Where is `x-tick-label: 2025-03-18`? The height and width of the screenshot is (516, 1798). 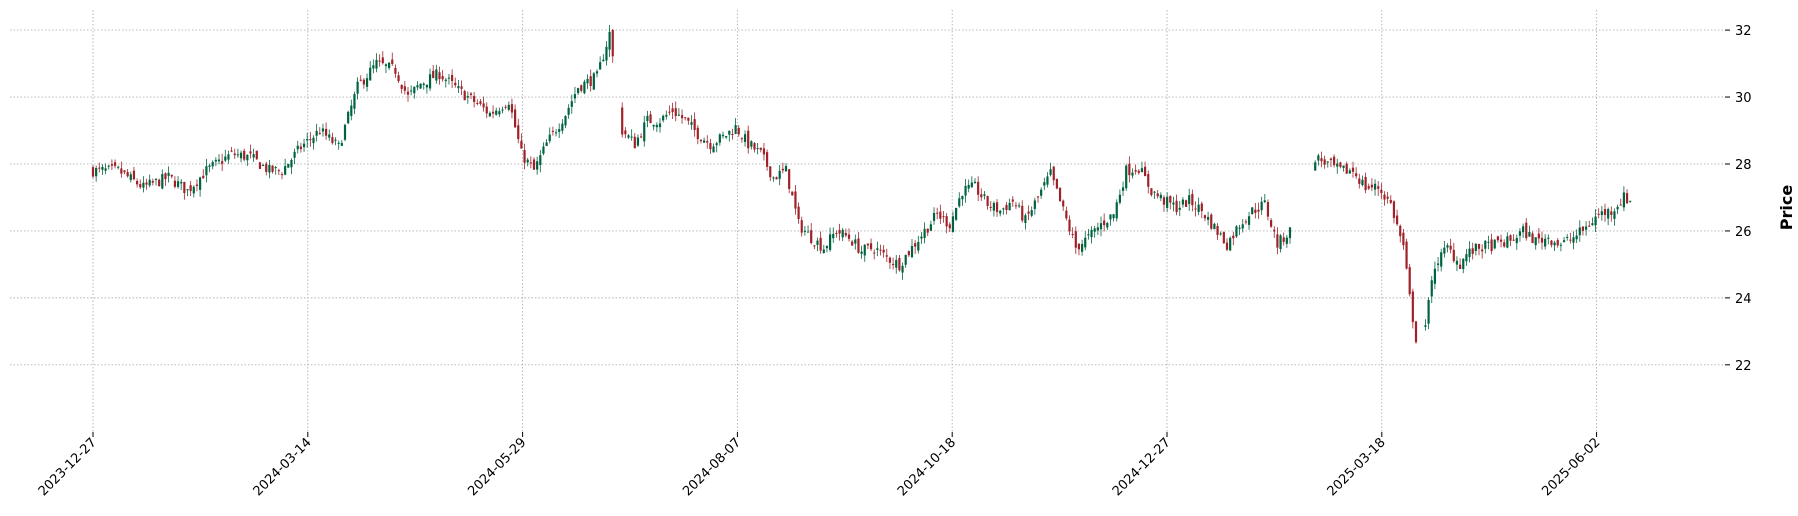
x-tick-label: 2025-03-18 is located at coordinates (1357, 467).